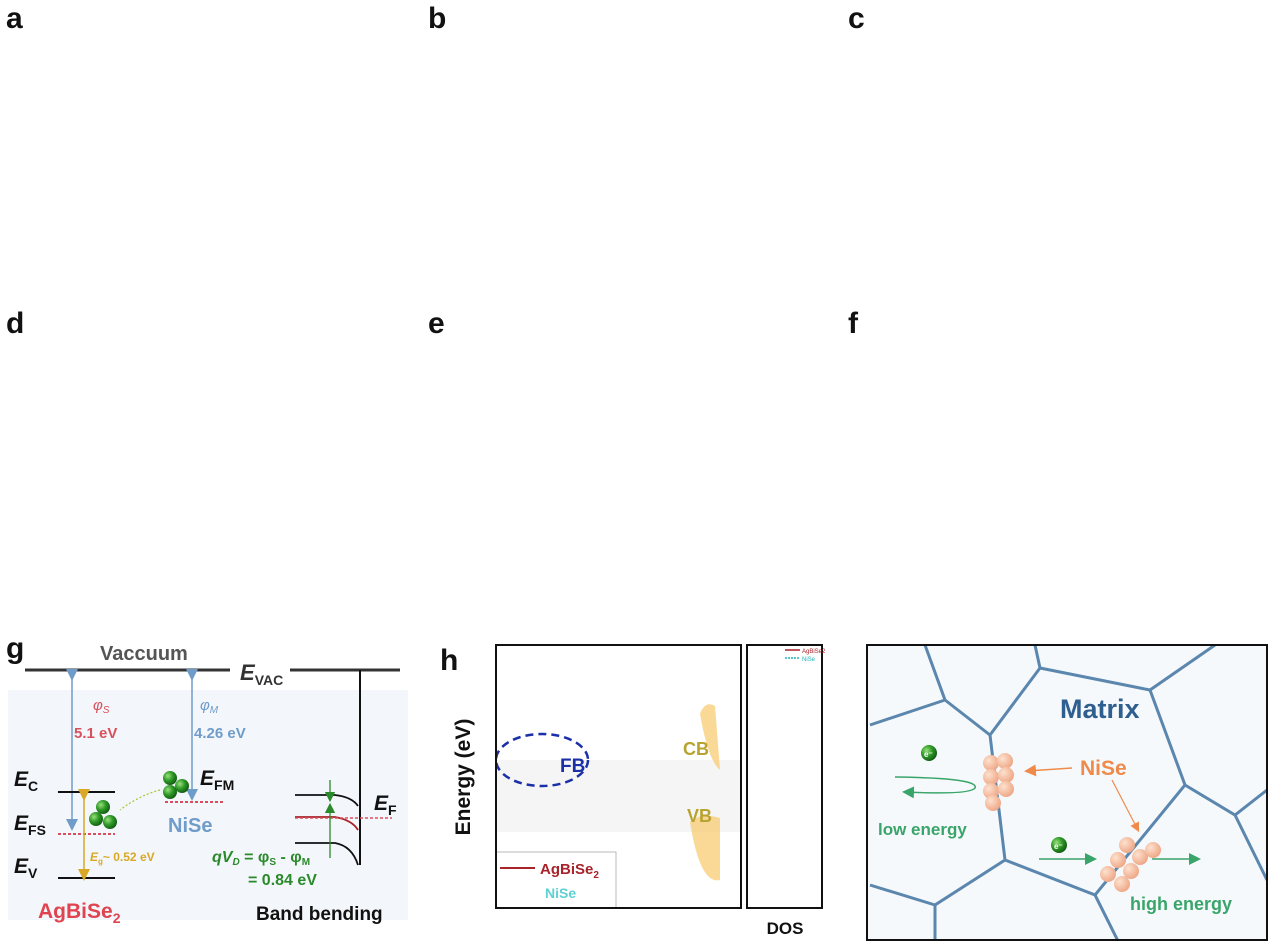 This screenshot has width=1269, height=945. Describe the element at coordinates (319, 914) in the screenshot. I see `band-bending-label: Band bending` at that location.